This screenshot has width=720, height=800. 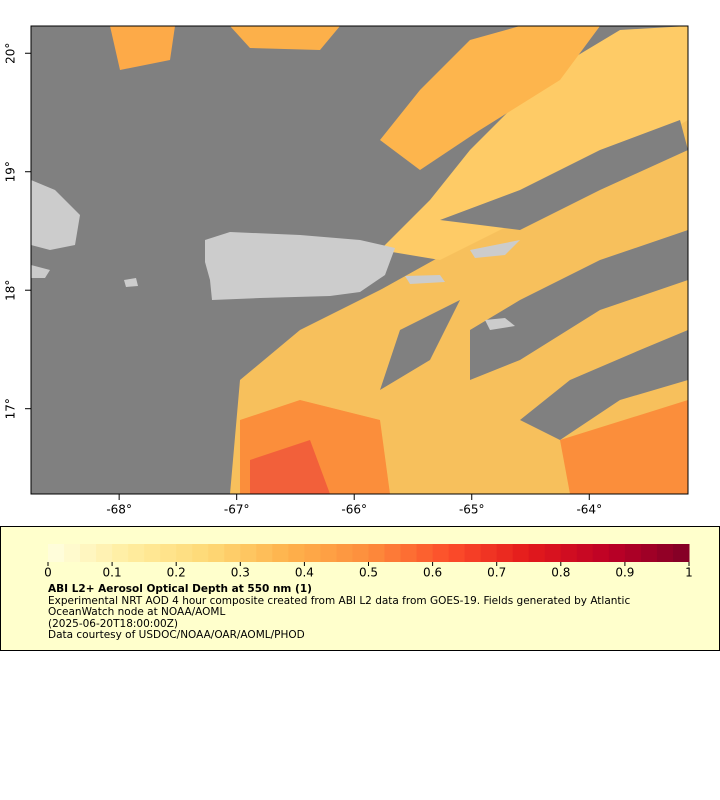 I want to click on colorbar-tick-label: 0.2, so click(x=176, y=573).